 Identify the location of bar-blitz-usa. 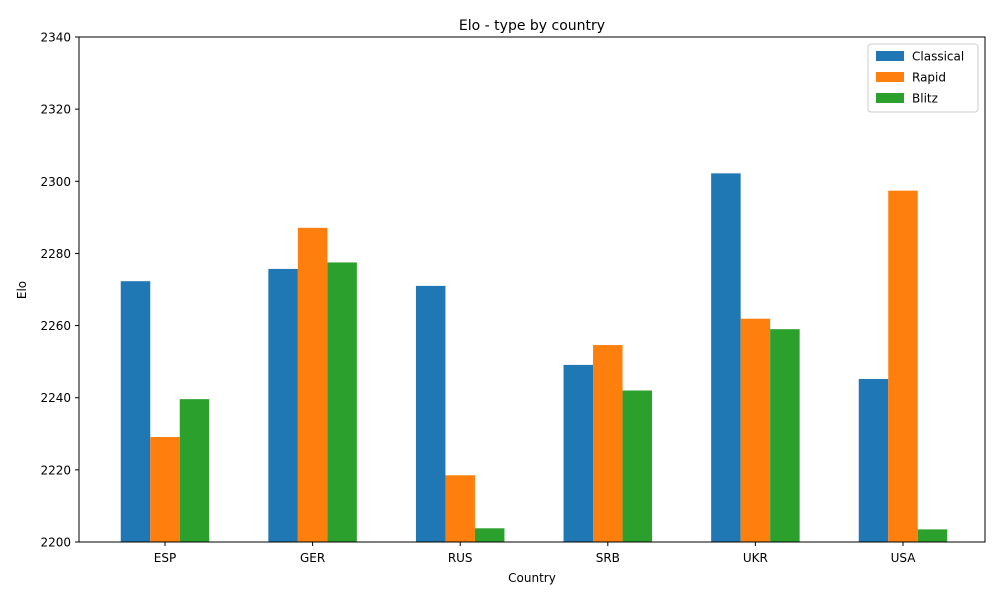
(932, 535).